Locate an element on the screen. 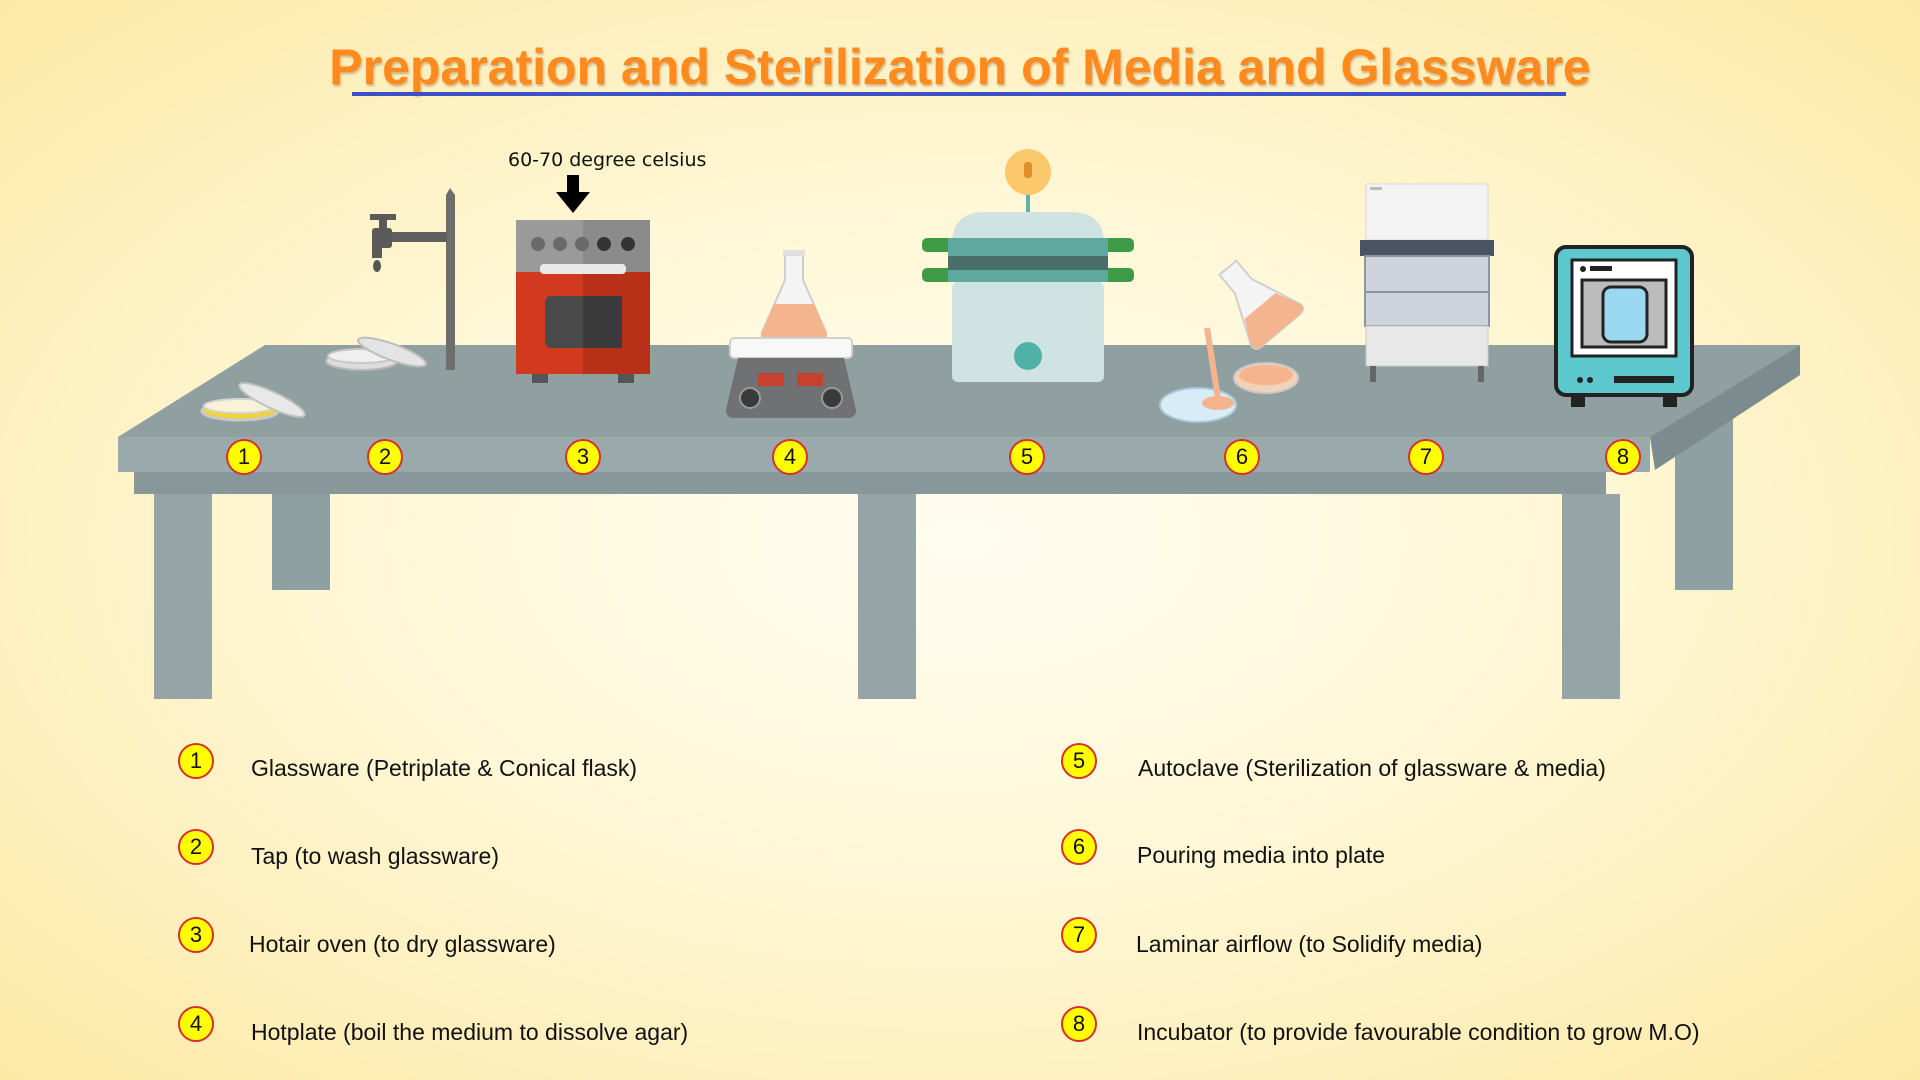 This screenshot has height=1080, width=1920. legend-badge-6: 6 is located at coordinates (1079, 847).